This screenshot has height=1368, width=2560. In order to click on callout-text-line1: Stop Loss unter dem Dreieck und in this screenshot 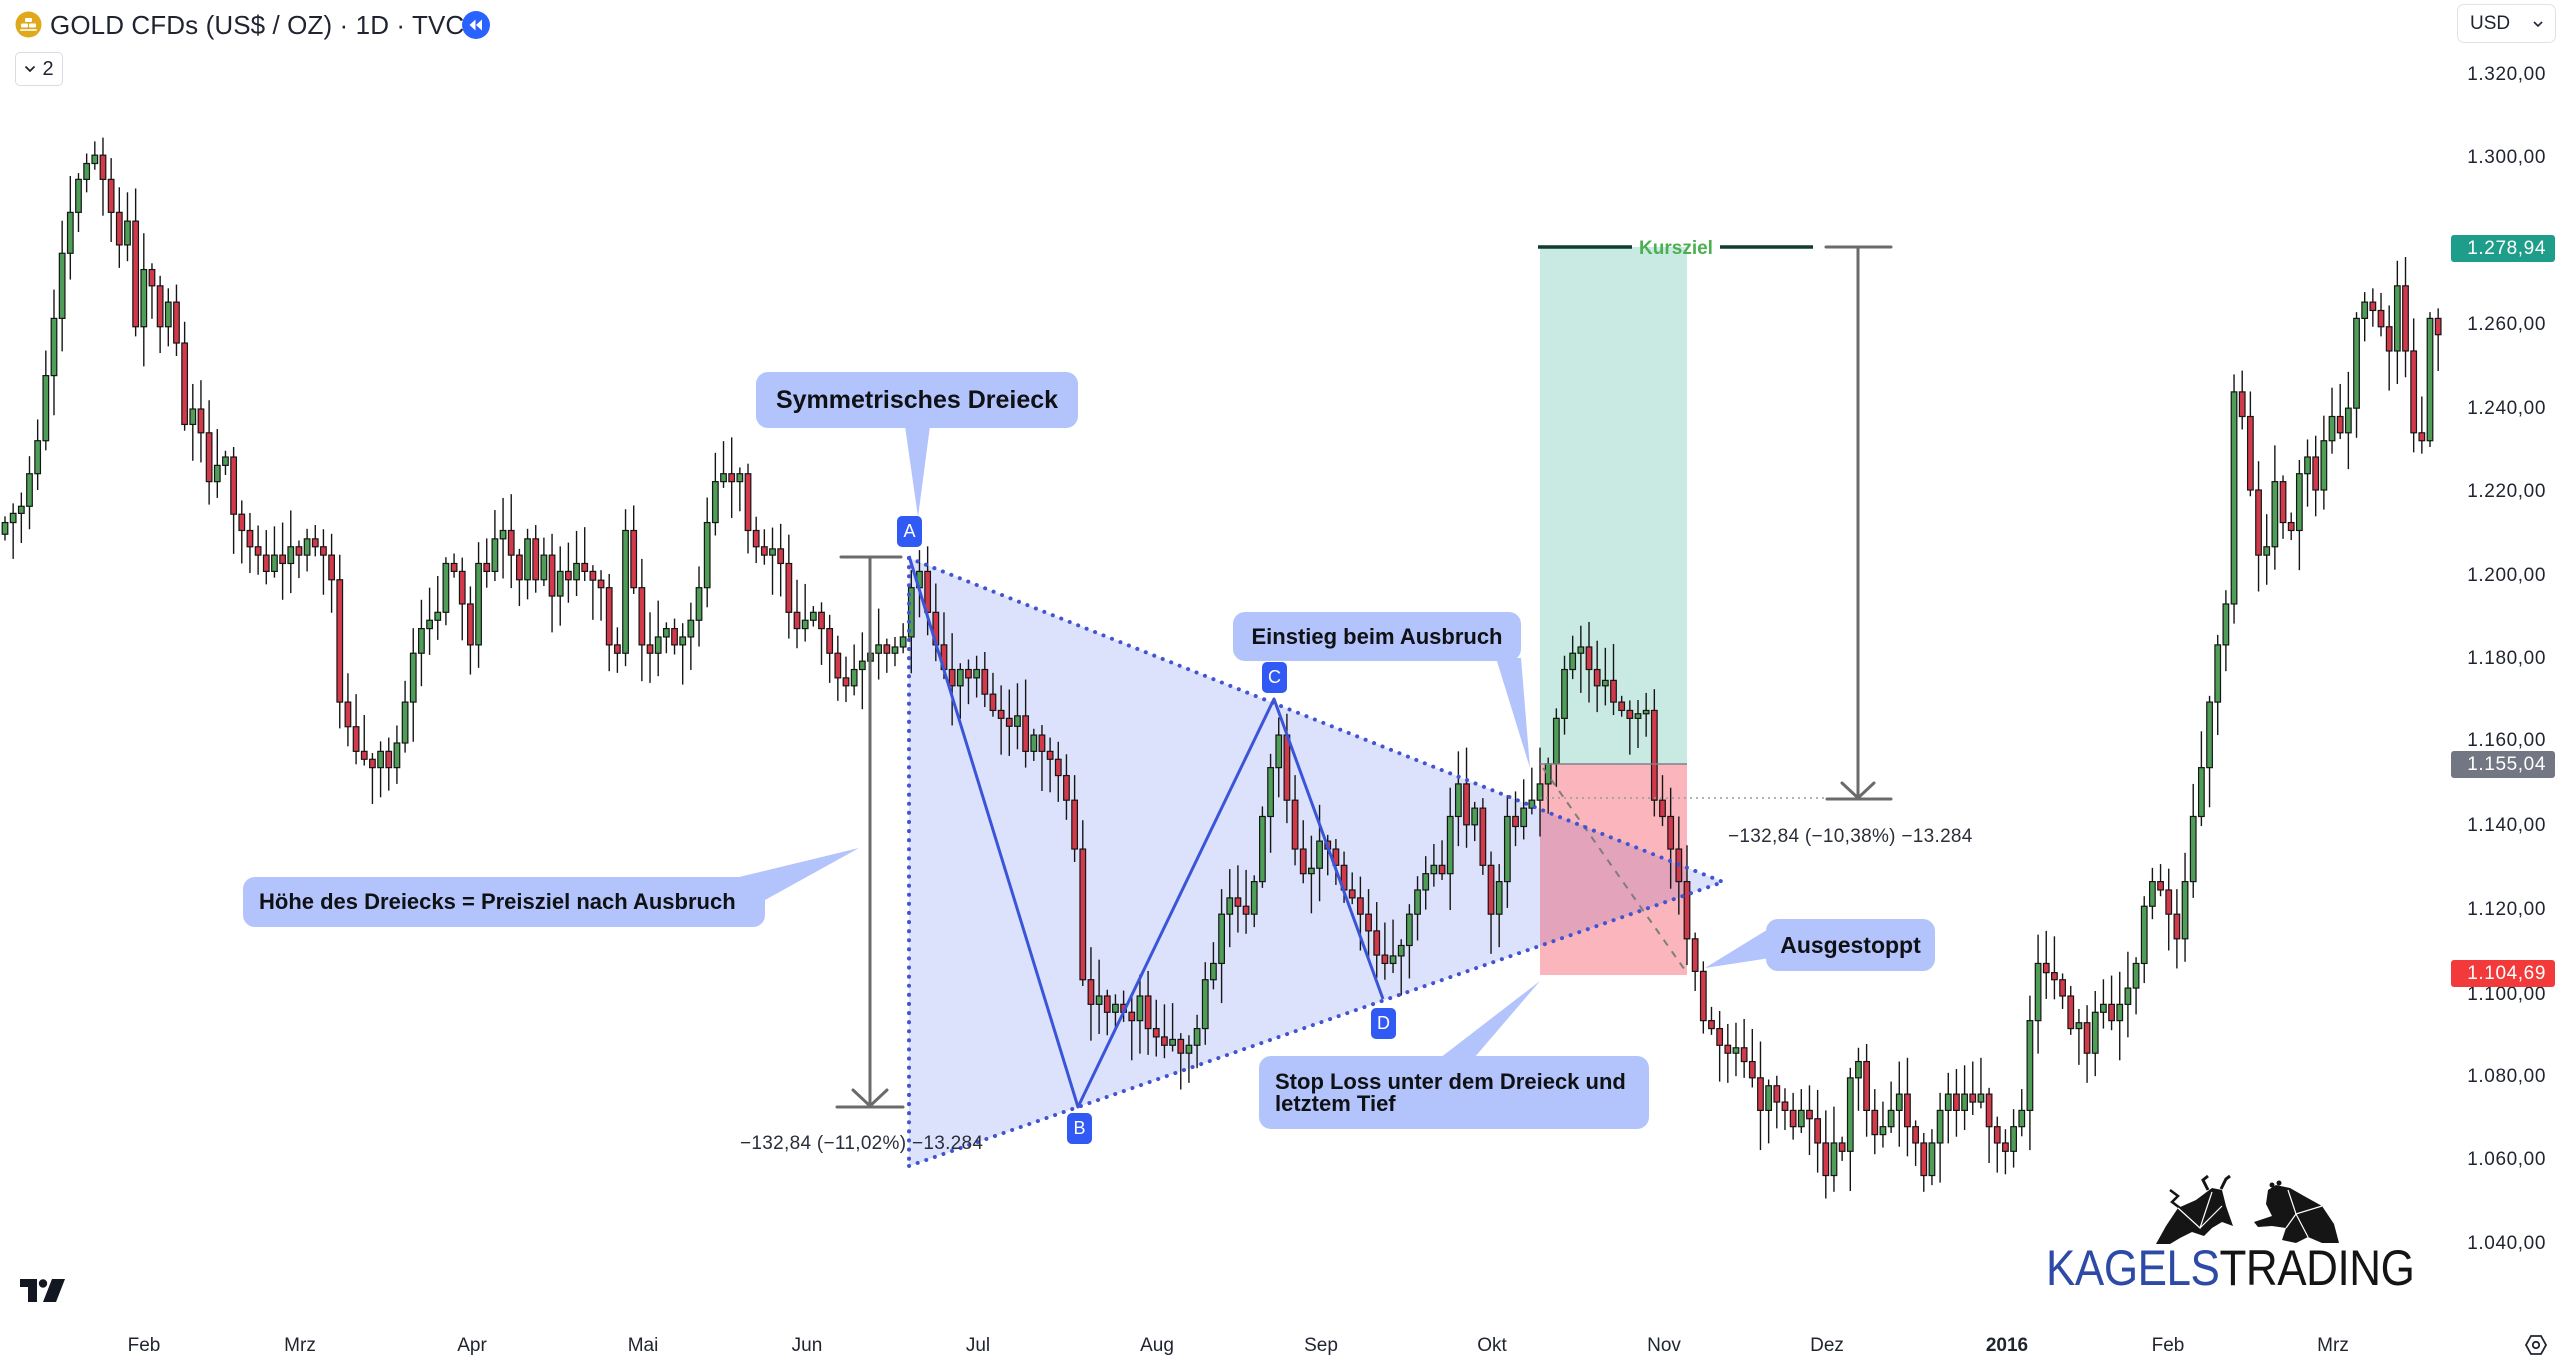, I will do `click(1450, 1081)`.